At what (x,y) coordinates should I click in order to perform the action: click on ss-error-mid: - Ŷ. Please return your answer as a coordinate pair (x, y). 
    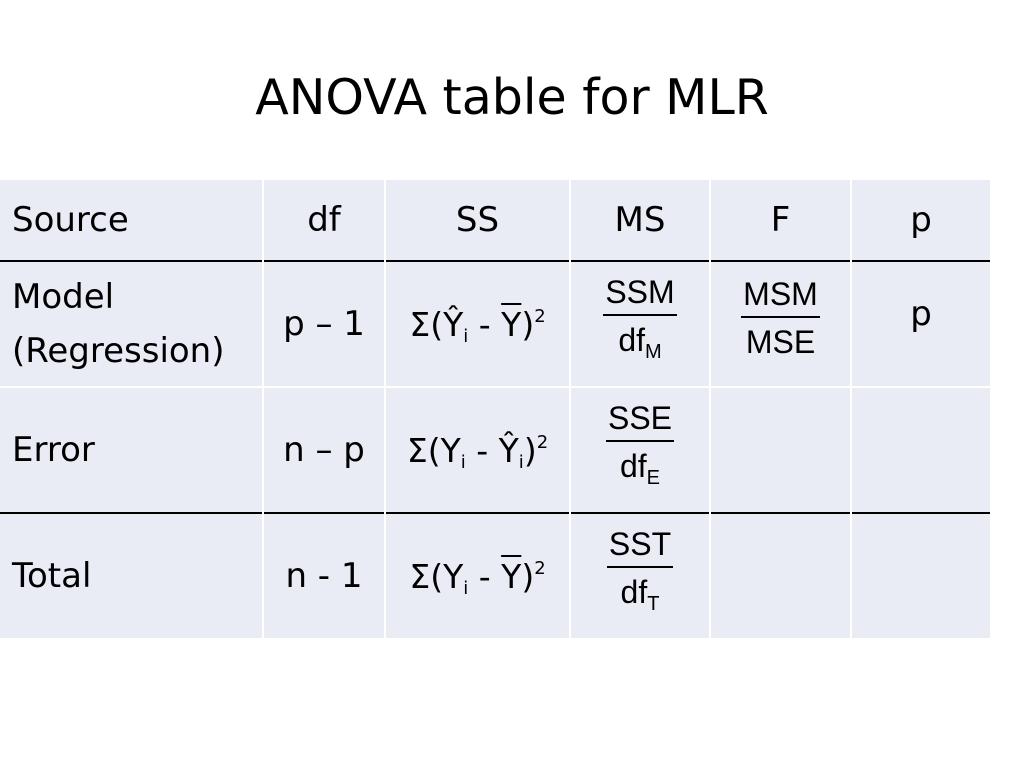
    Looking at the image, I should click on (492, 450).